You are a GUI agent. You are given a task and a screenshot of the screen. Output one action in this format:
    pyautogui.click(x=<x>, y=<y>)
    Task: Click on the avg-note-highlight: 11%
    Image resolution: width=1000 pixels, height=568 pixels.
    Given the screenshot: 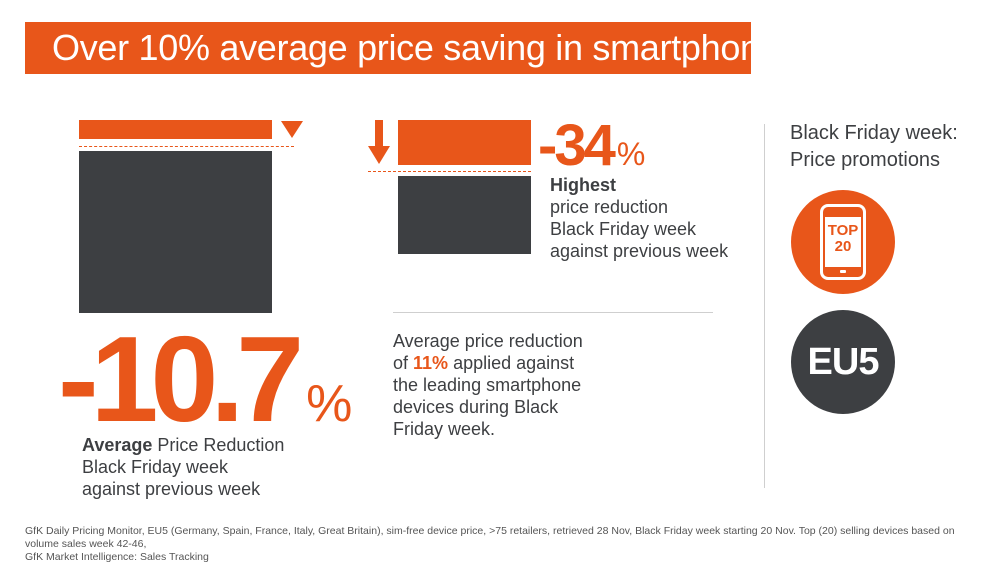 What is the action you would take?
    pyautogui.click(x=431, y=363)
    